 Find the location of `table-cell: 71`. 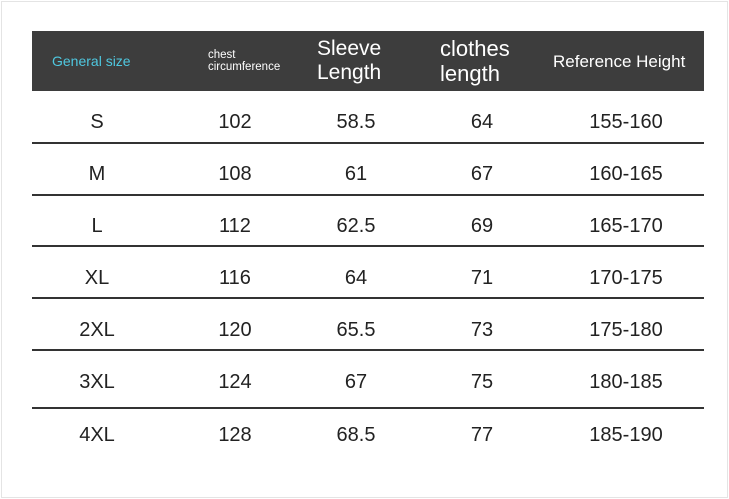

table-cell: 71 is located at coordinates (482, 277).